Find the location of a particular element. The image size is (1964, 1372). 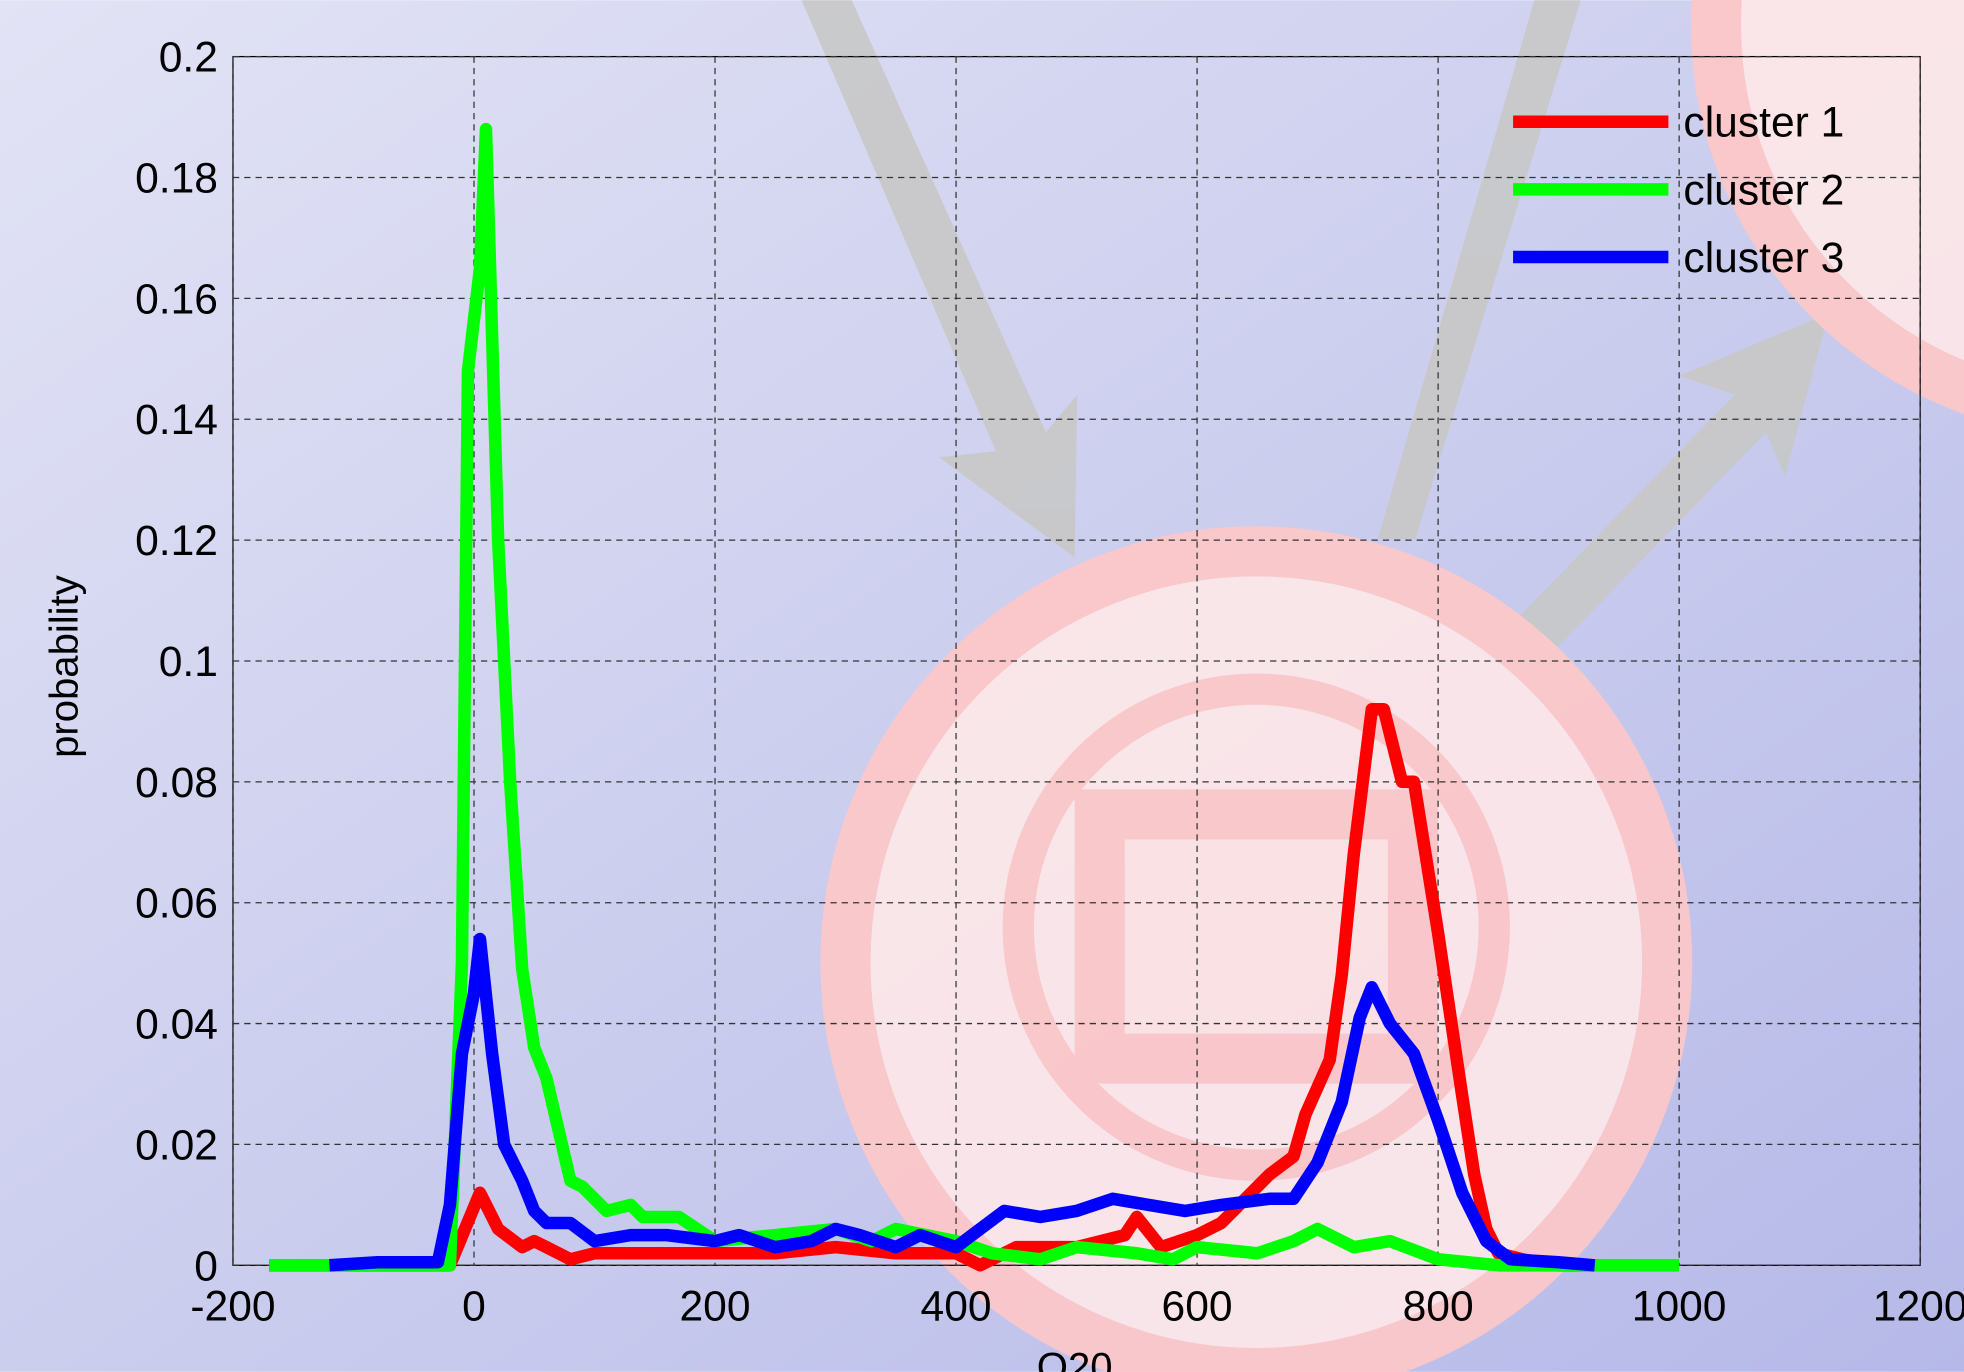

y-tick-label: 0.16 is located at coordinates (176, 299).